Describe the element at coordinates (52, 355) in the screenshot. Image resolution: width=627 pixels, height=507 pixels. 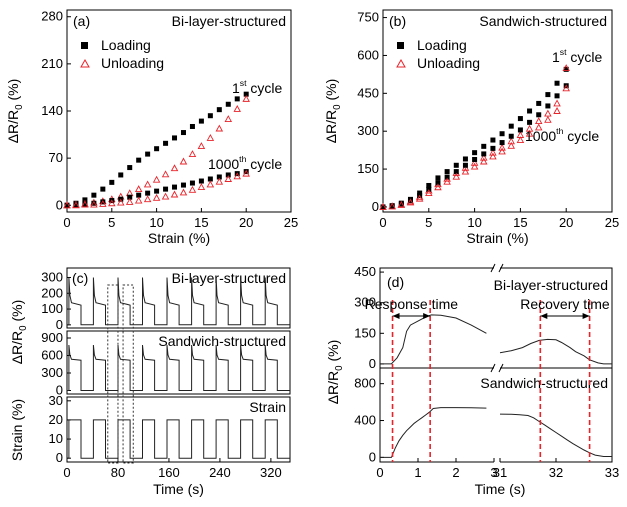
I see `y-tick-label: 600` at that location.